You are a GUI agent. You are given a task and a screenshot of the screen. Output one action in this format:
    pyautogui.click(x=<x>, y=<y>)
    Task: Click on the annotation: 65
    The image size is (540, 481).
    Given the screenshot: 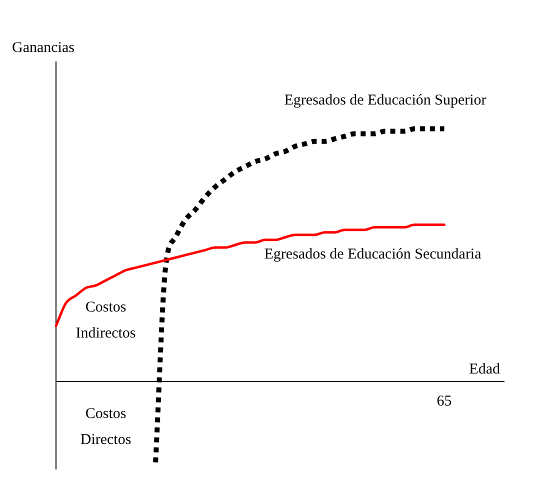 What is the action you would take?
    pyautogui.click(x=444, y=402)
    